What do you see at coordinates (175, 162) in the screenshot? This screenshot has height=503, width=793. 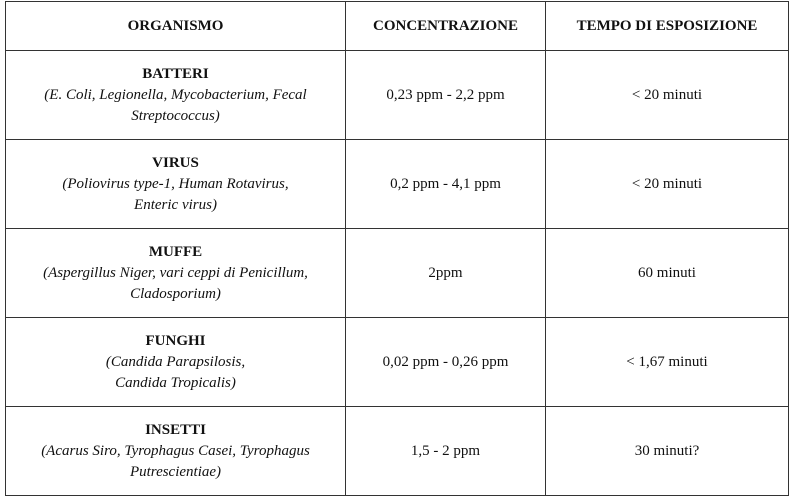 I see `organism-name: VIRUS` at bounding box center [175, 162].